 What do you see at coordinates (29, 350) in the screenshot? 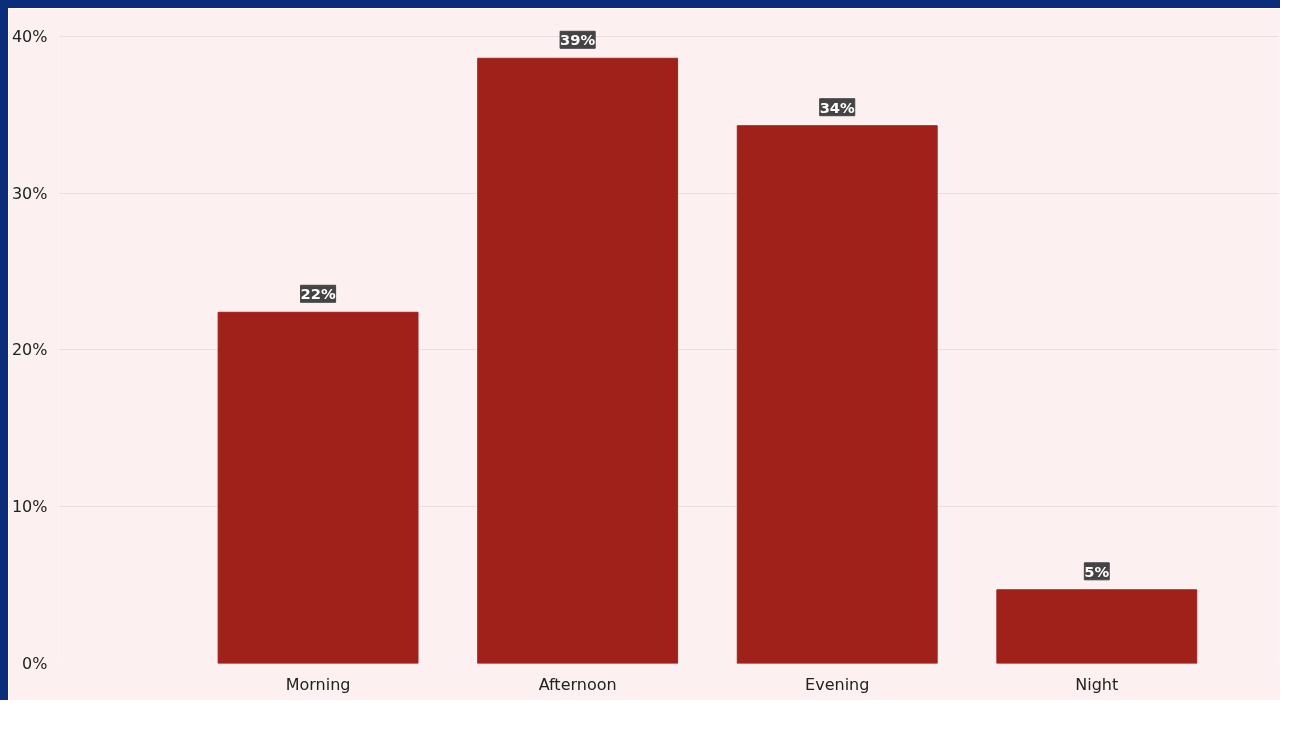
I see `y-tick-label: 20%` at bounding box center [29, 350].